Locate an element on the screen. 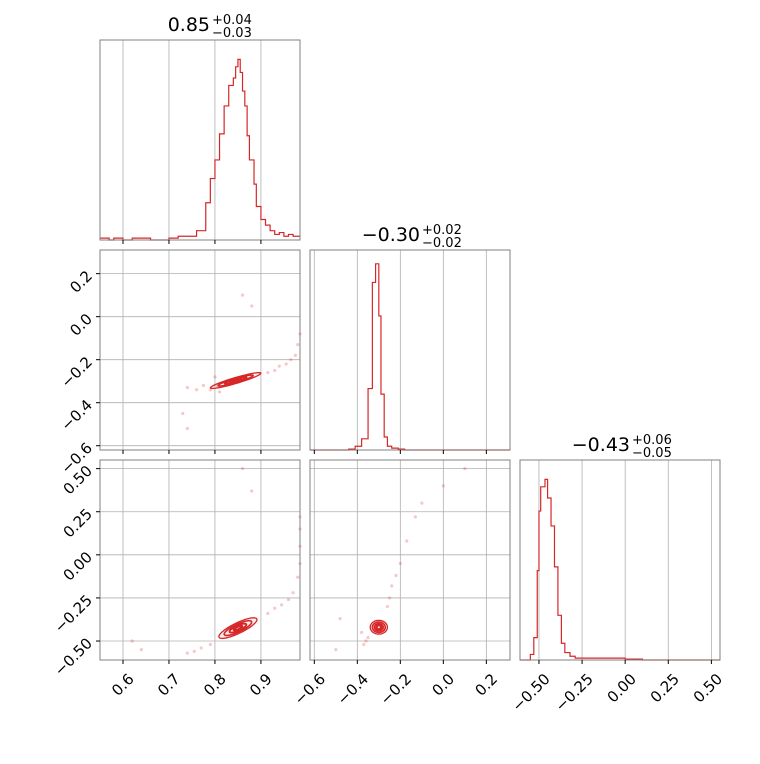 This screenshot has width=760, height=764. histogram-title: −0.43 +0.06−0.05 is located at coordinates (622, 447).